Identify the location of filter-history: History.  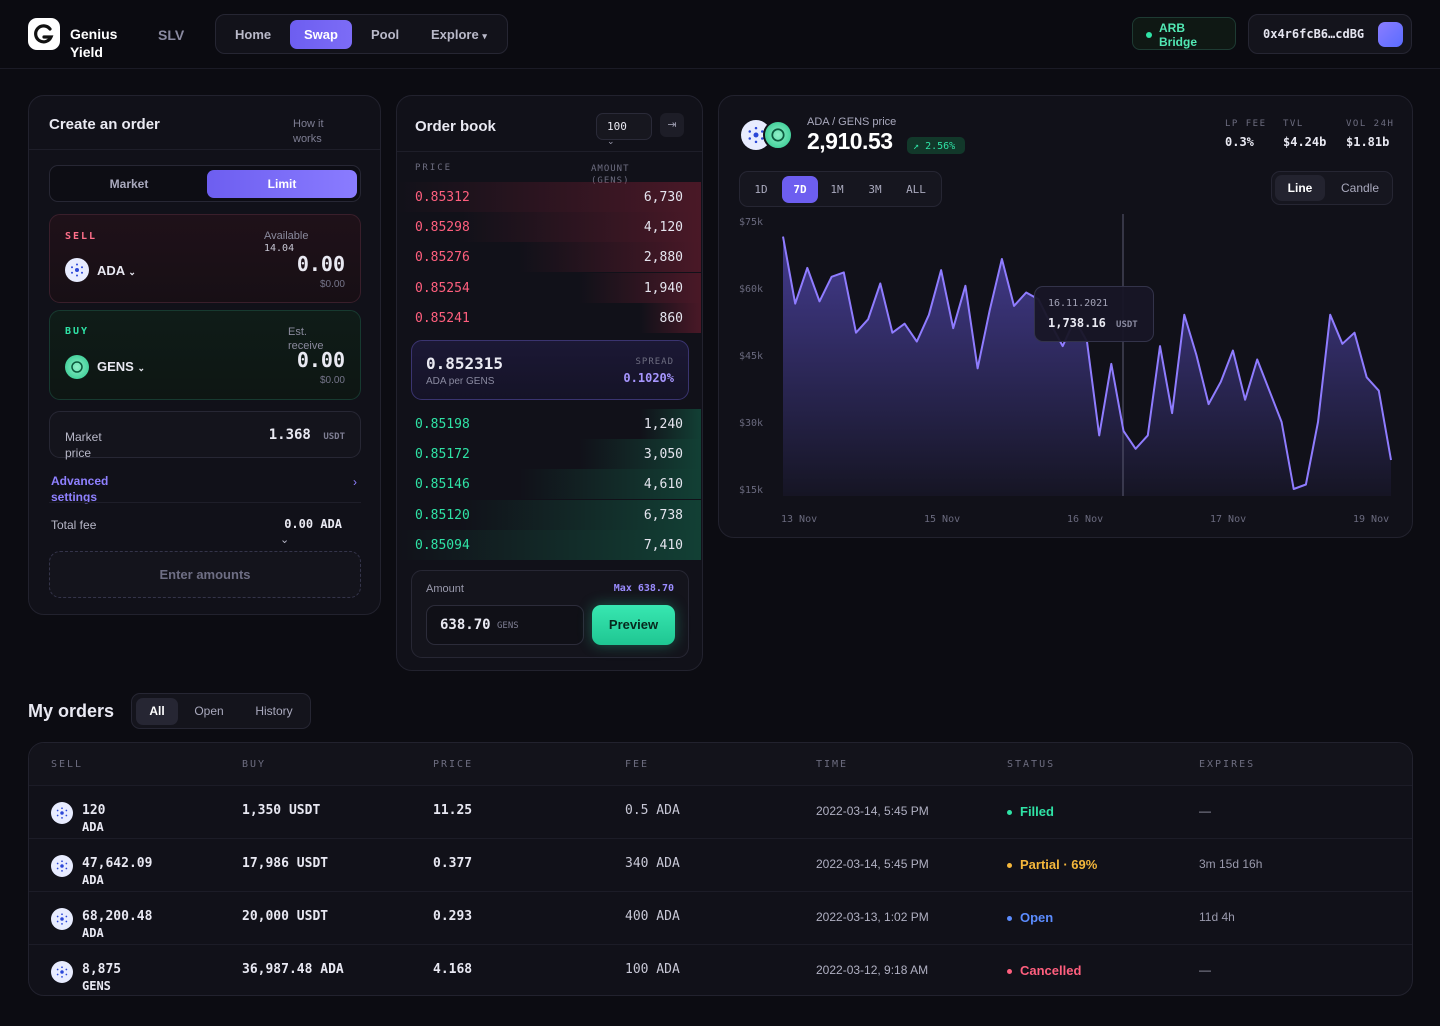
(274, 711).